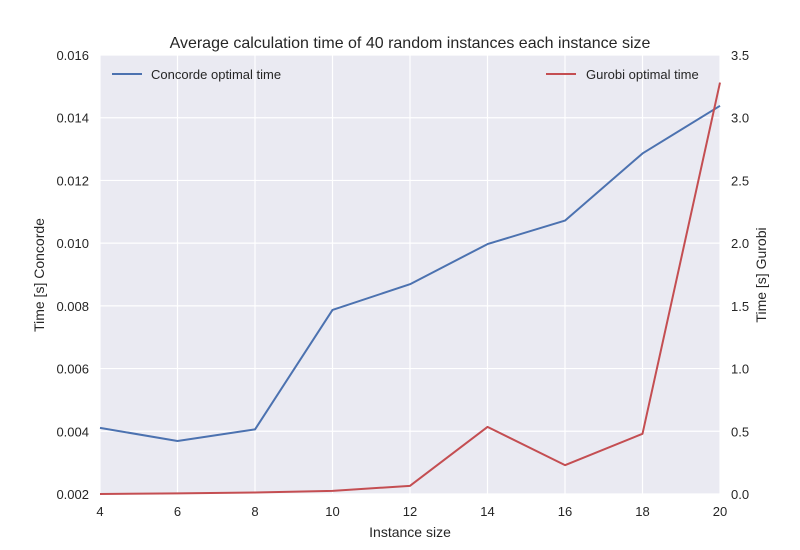  I want to click on x-tick-label: 8, so click(254, 511).